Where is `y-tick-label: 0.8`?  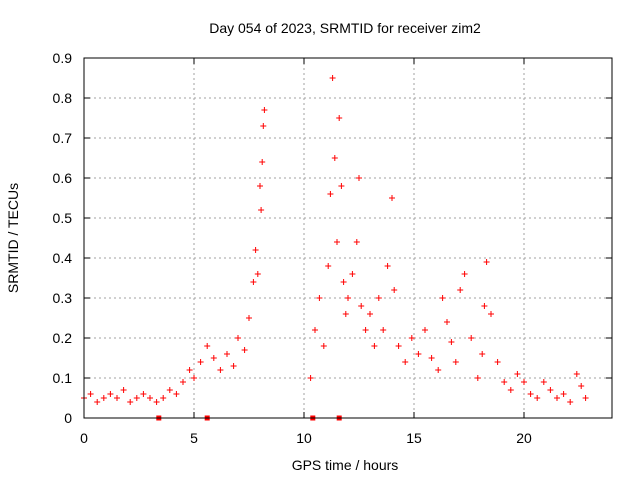 y-tick-label: 0.8 is located at coordinates (63, 98).